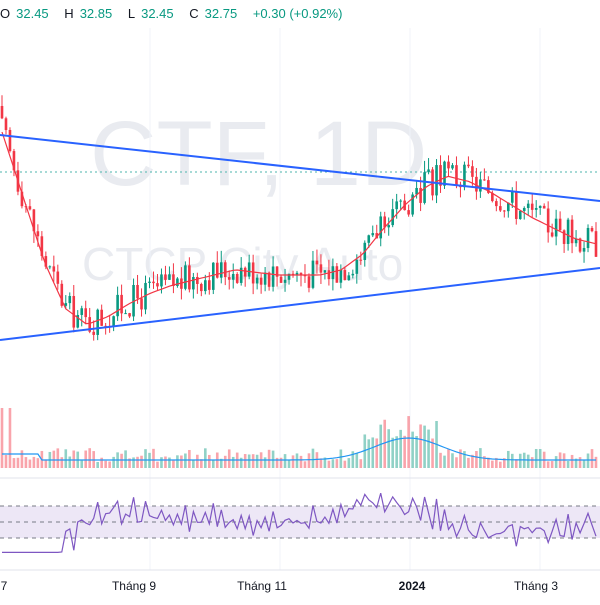  Describe the element at coordinates (24, 13) in the screenshot. I see `ohlc-open: O 32.45` at that location.